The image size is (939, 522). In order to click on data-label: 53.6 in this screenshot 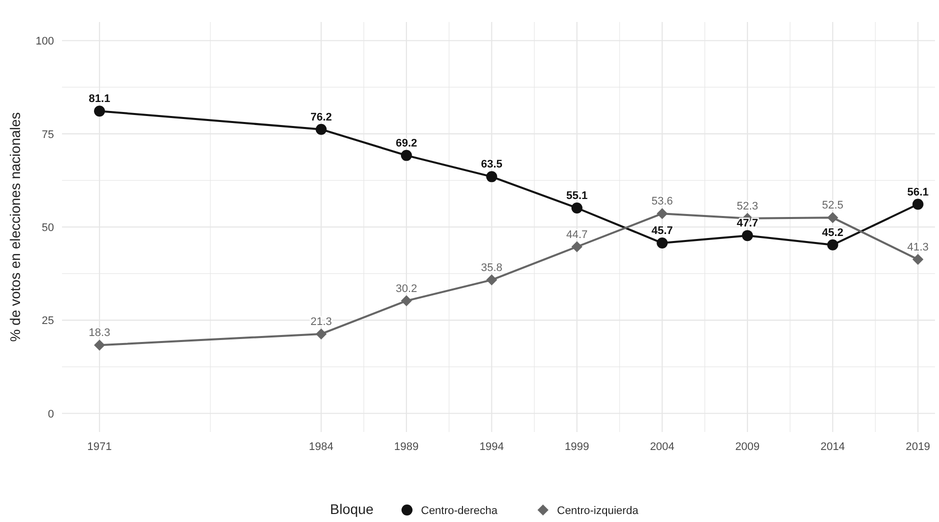, I will do `click(662, 202)`.